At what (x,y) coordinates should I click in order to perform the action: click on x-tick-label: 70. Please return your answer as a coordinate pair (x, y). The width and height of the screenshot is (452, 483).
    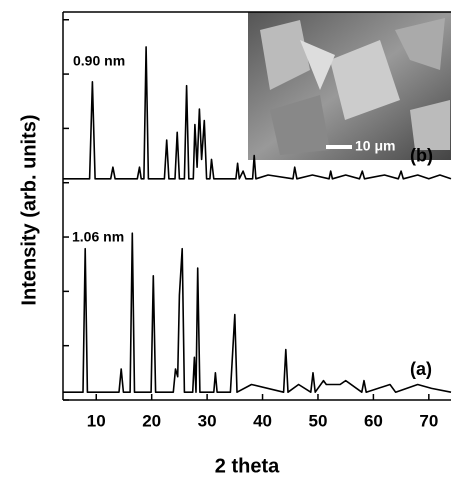
    Looking at the image, I should click on (428, 420).